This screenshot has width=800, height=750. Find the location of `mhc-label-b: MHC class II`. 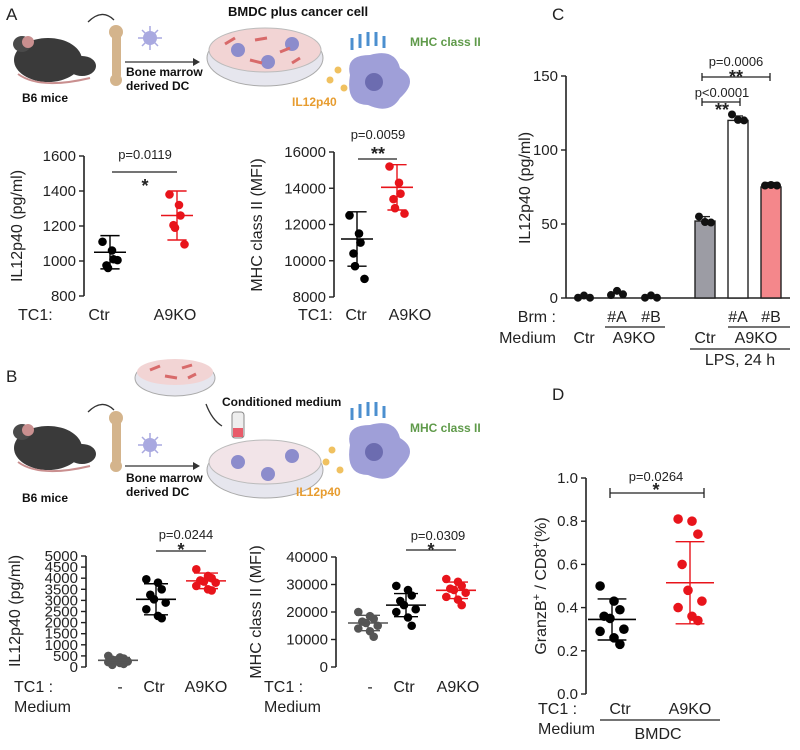

mhc-label-b: MHC class II is located at coordinates (445, 428).